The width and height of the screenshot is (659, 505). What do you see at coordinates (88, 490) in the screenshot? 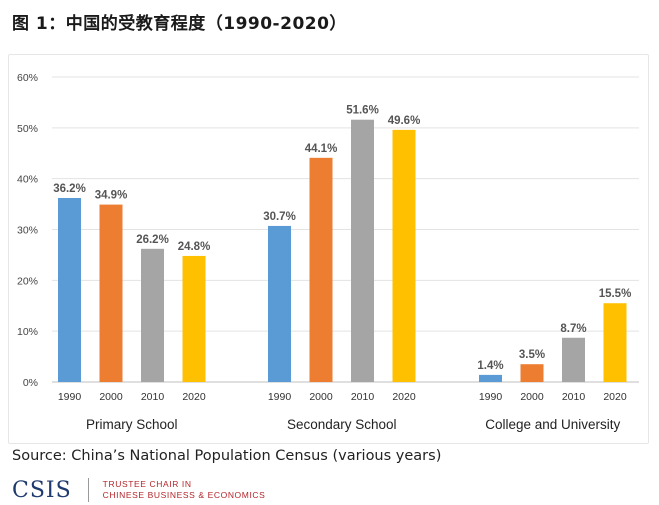
I see `logo-divider` at bounding box center [88, 490].